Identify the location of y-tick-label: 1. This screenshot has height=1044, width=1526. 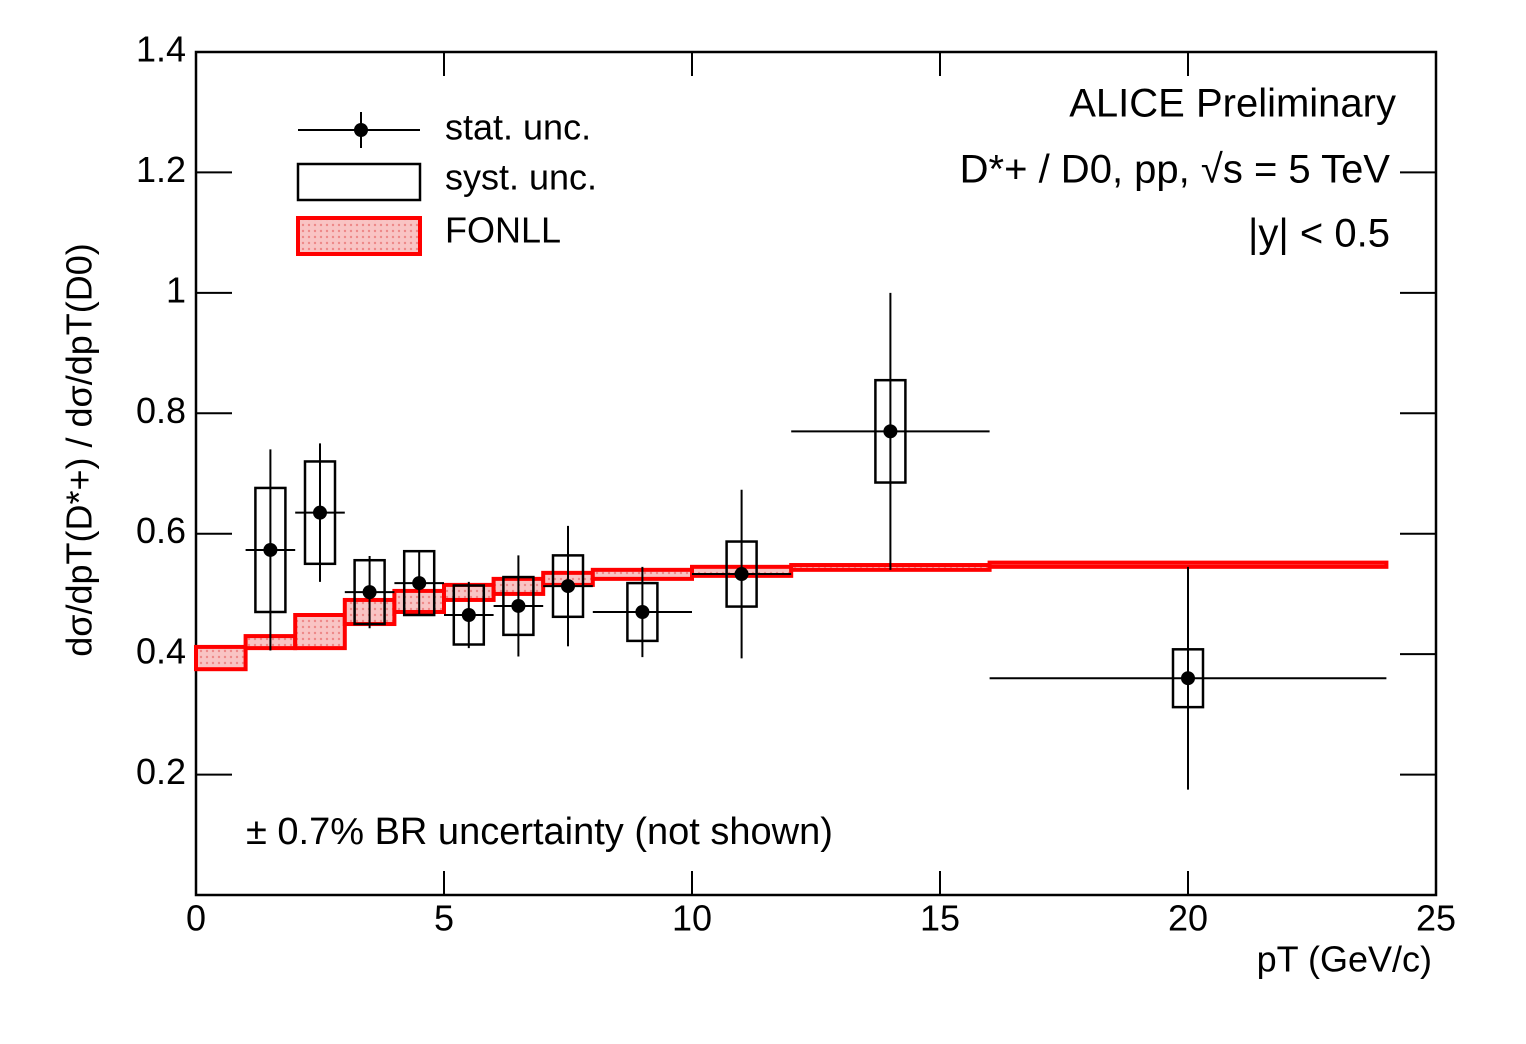
(176, 289).